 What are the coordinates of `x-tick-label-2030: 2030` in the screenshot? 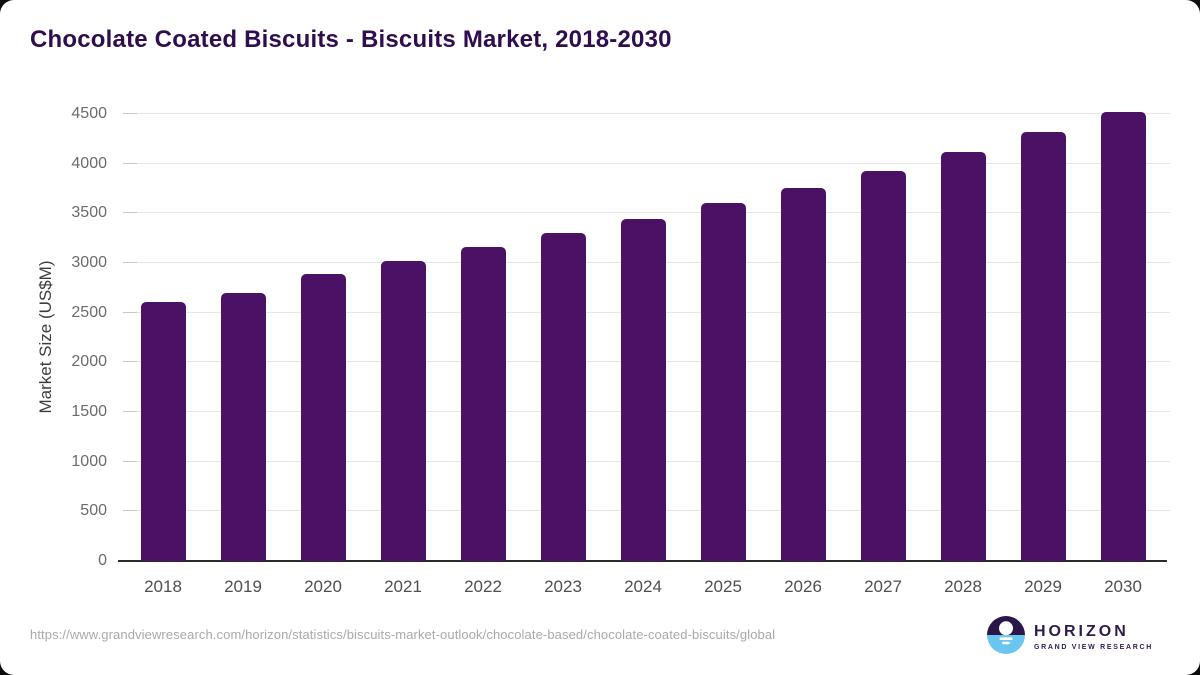 It's located at (1123, 586).